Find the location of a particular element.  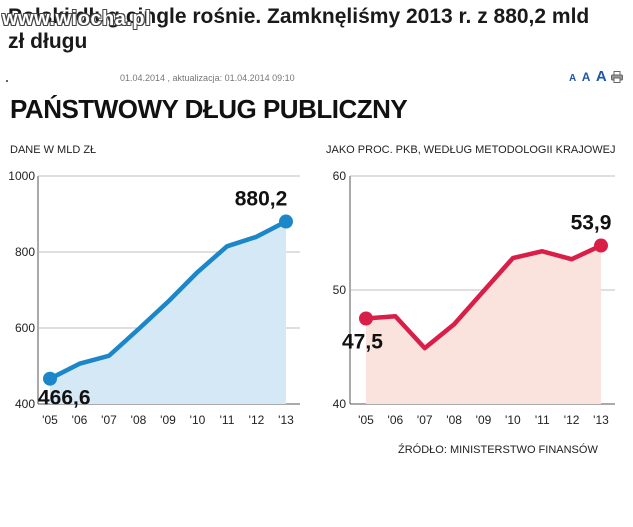

printer-icon is located at coordinates (617, 77).